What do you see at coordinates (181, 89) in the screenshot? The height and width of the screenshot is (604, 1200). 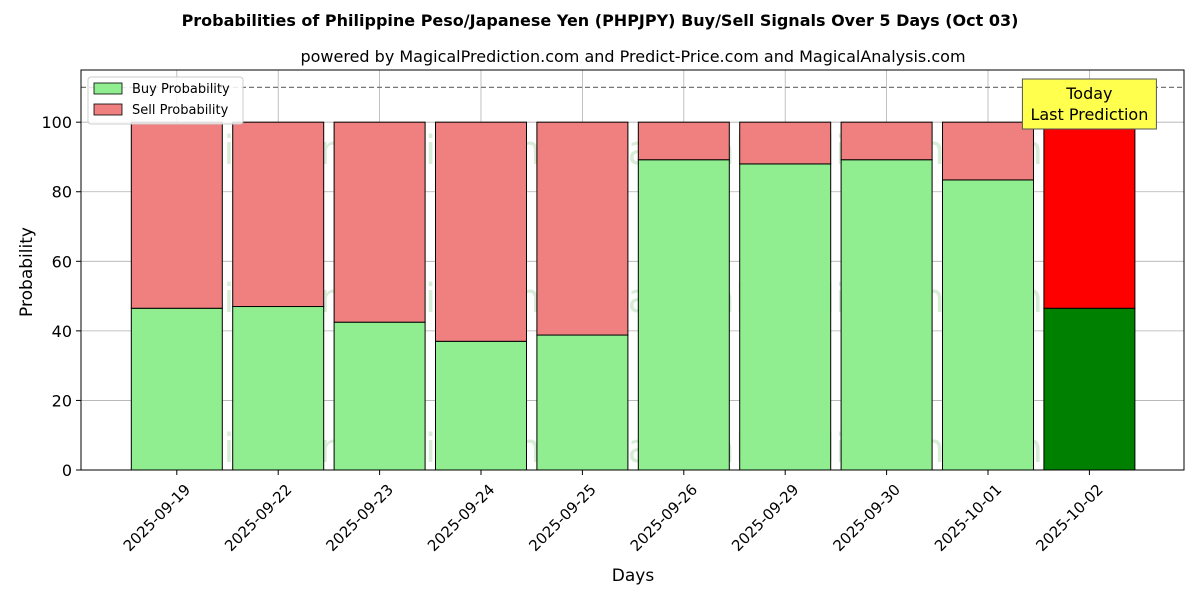 I see `legend-label-buy: Buy Probability` at bounding box center [181, 89].